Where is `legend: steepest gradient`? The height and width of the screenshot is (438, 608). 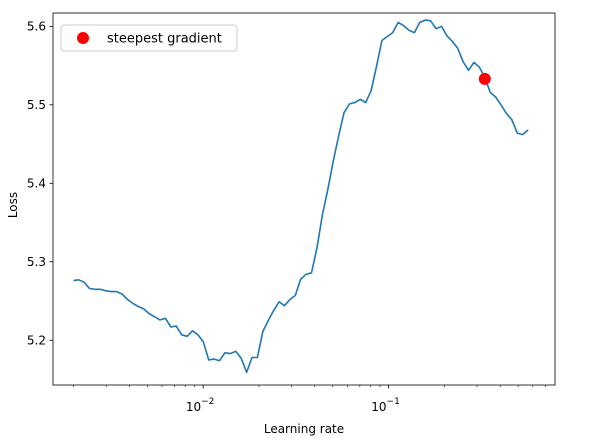 legend: steepest gradient is located at coordinates (149, 38).